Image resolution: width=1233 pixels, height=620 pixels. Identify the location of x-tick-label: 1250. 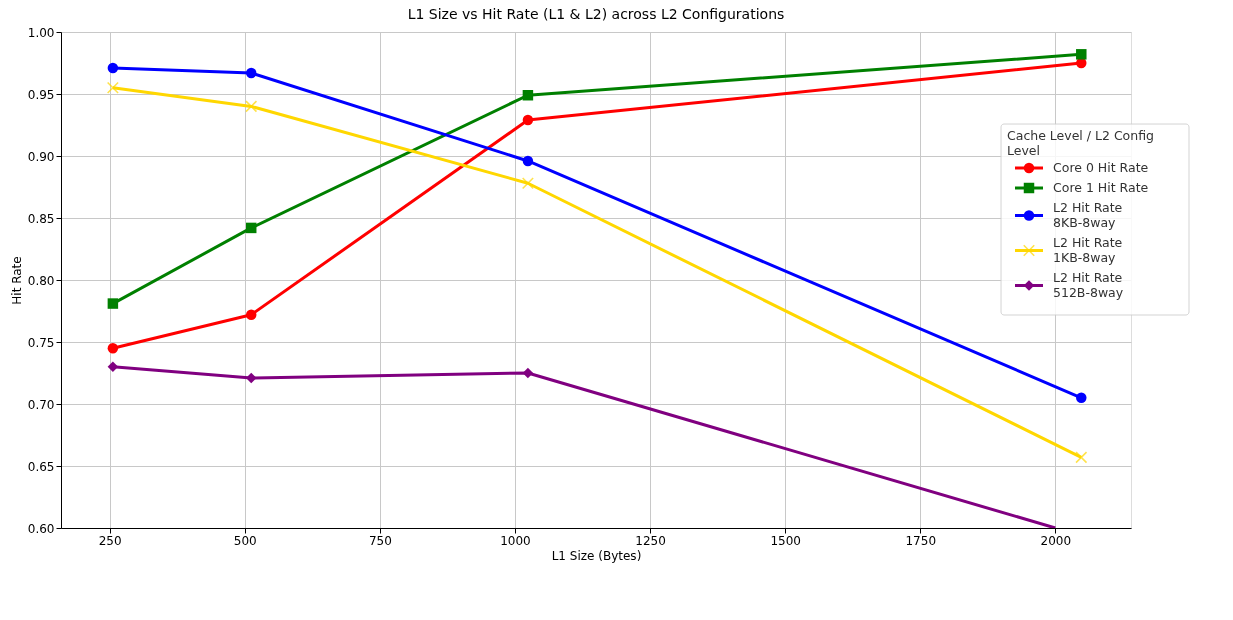
(650, 540).